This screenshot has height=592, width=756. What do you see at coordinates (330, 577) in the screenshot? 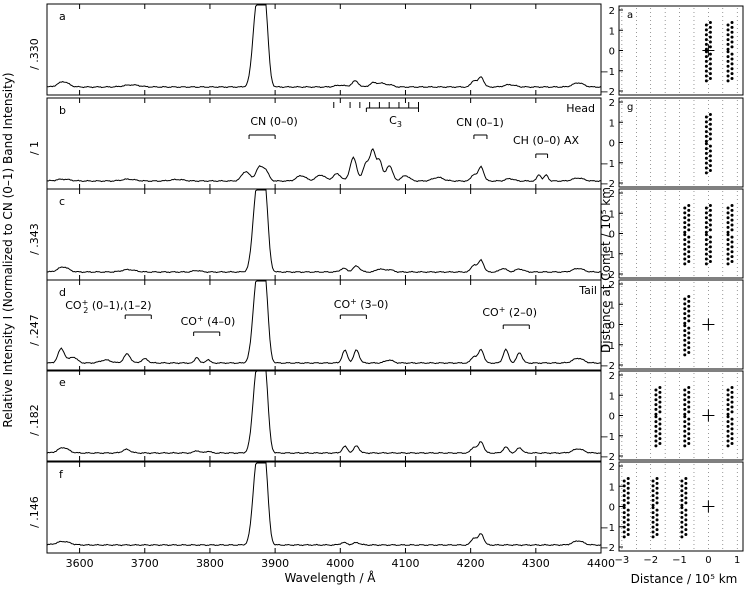
I see `x-axis-label: Wavelength / Å` at bounding box center [330, 577].